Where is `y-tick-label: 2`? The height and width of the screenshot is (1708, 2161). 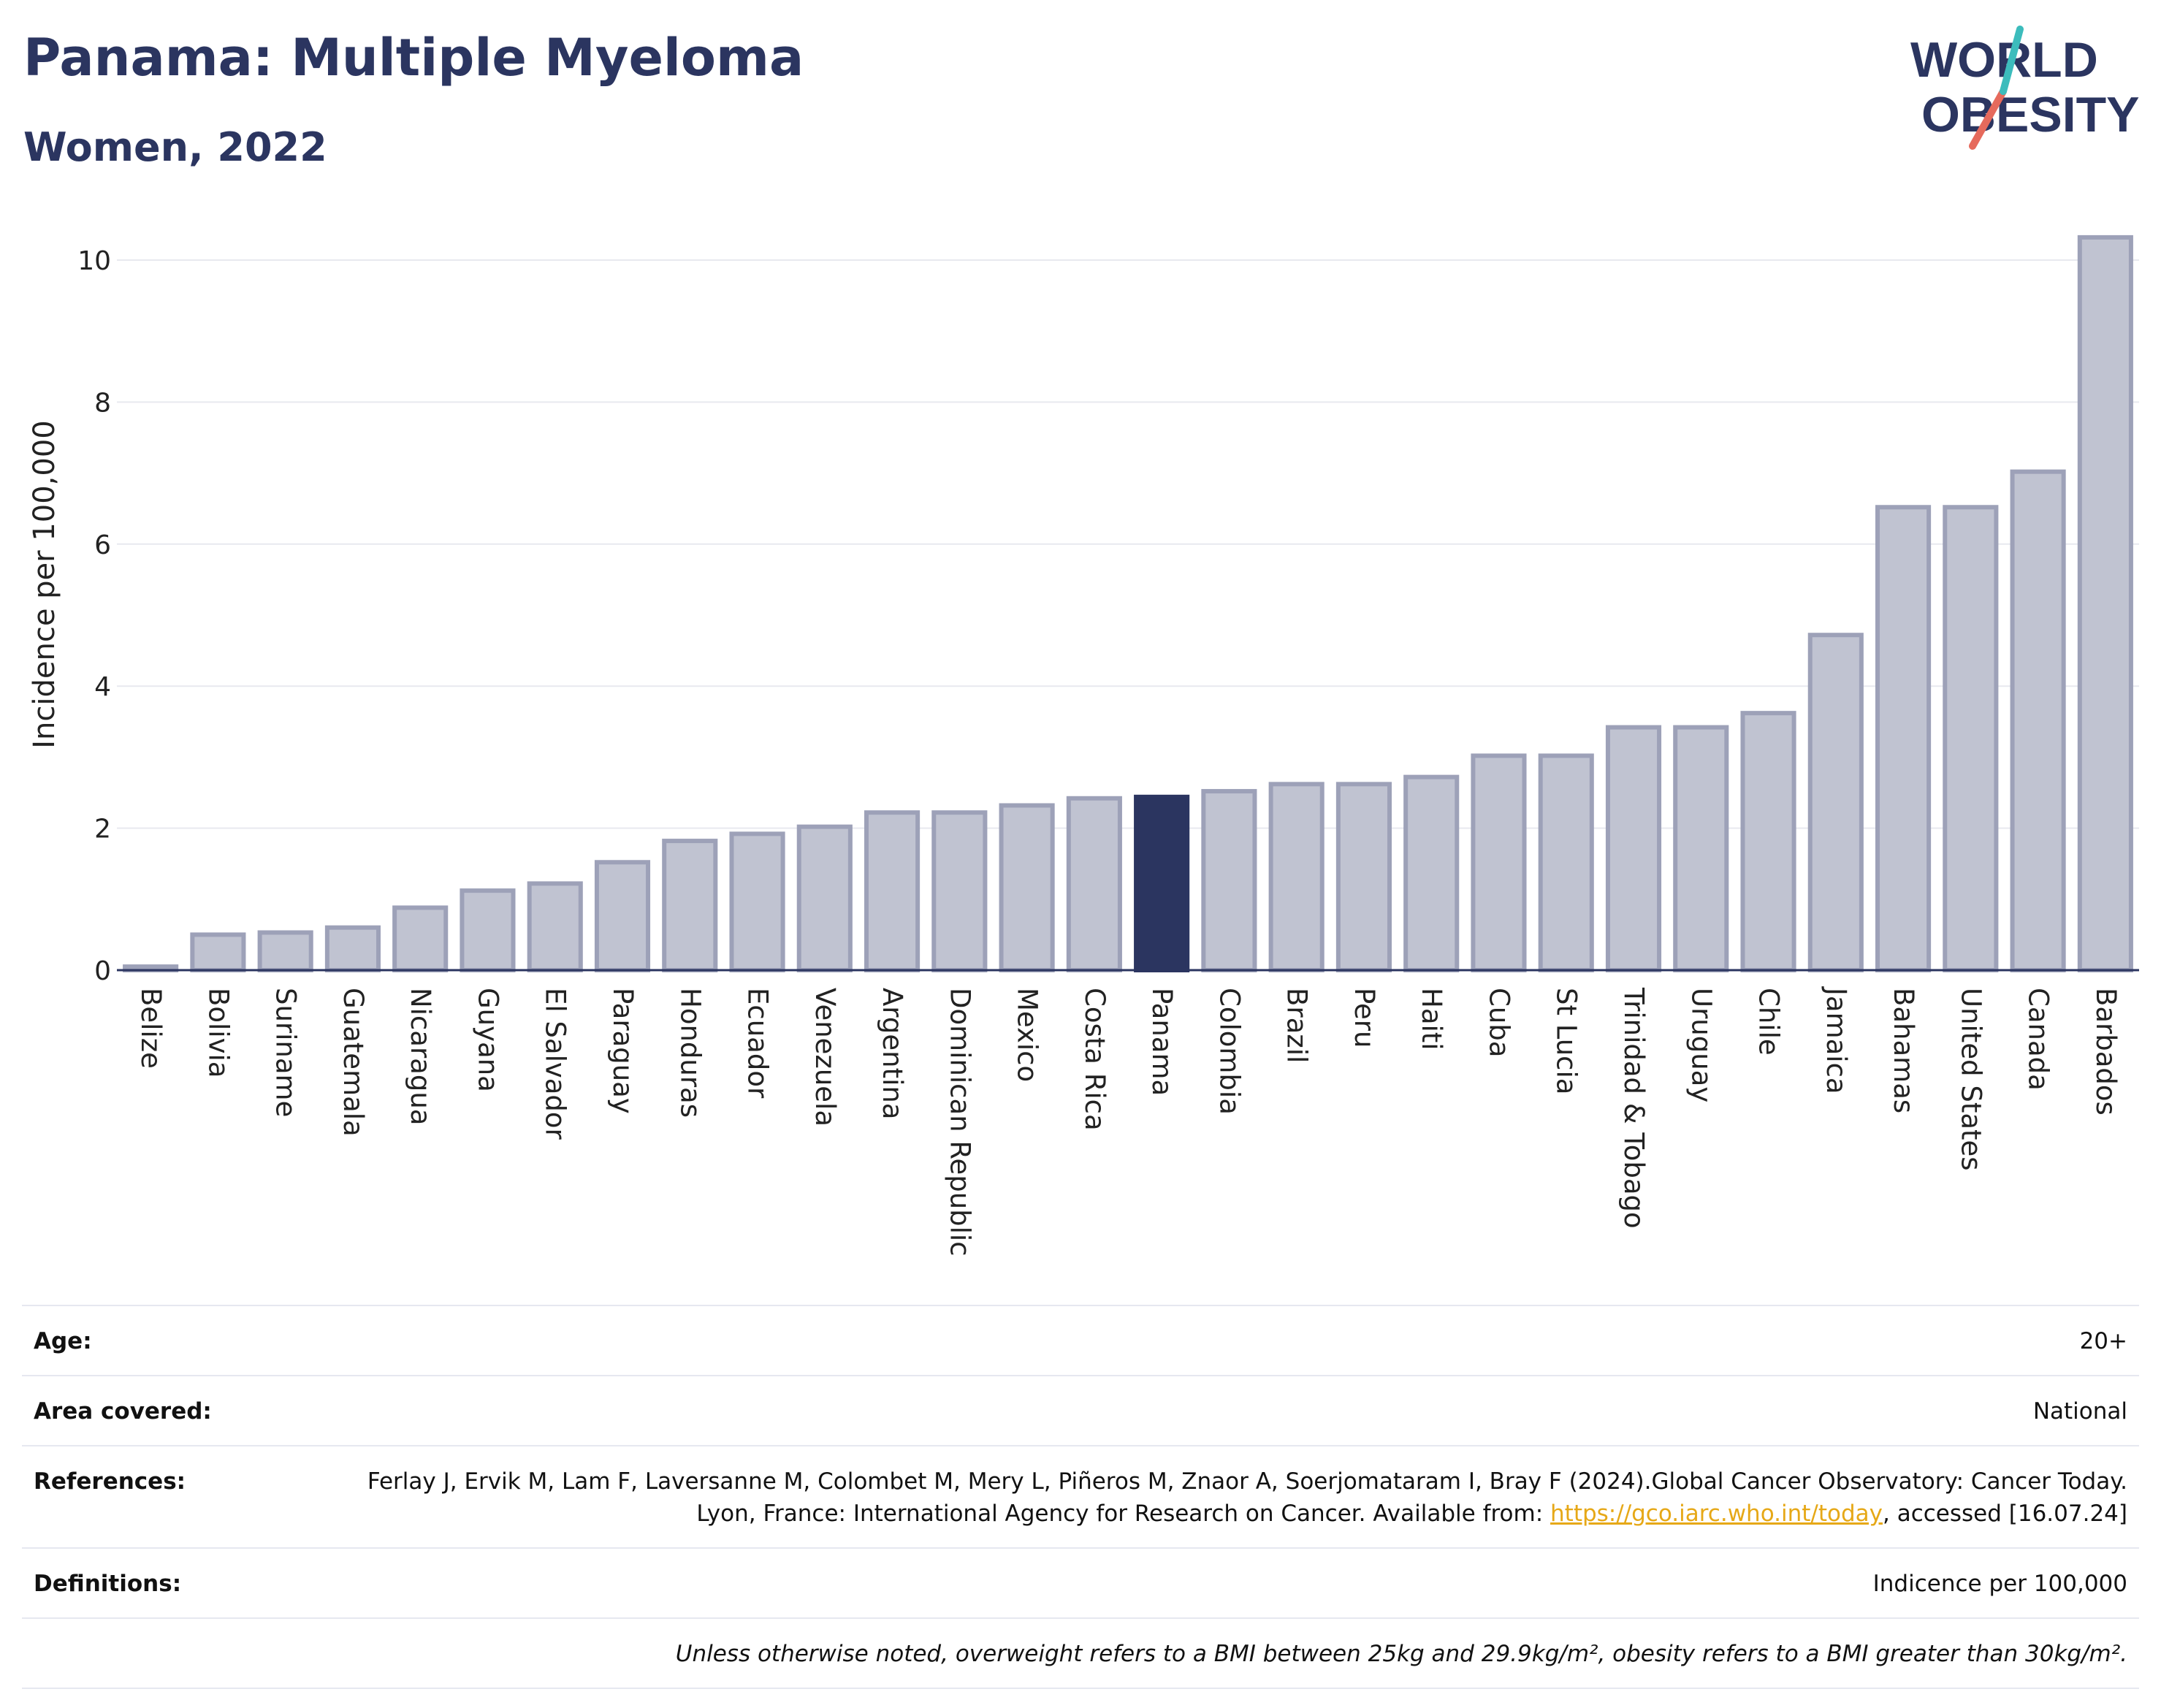 y-tick-label: 2 is located at coordinates (102, 830).